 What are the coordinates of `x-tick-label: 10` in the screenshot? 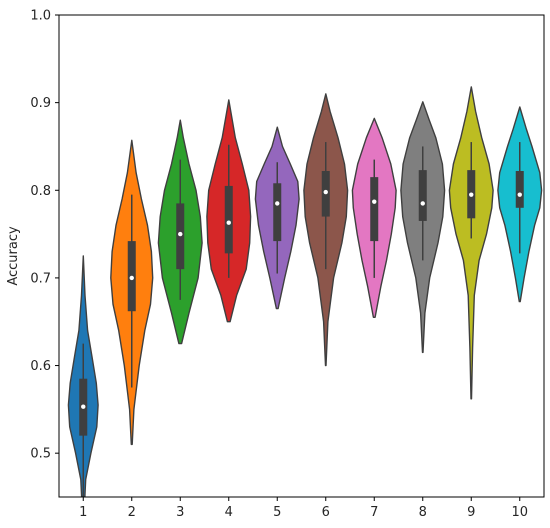 It's located at (519, 512).